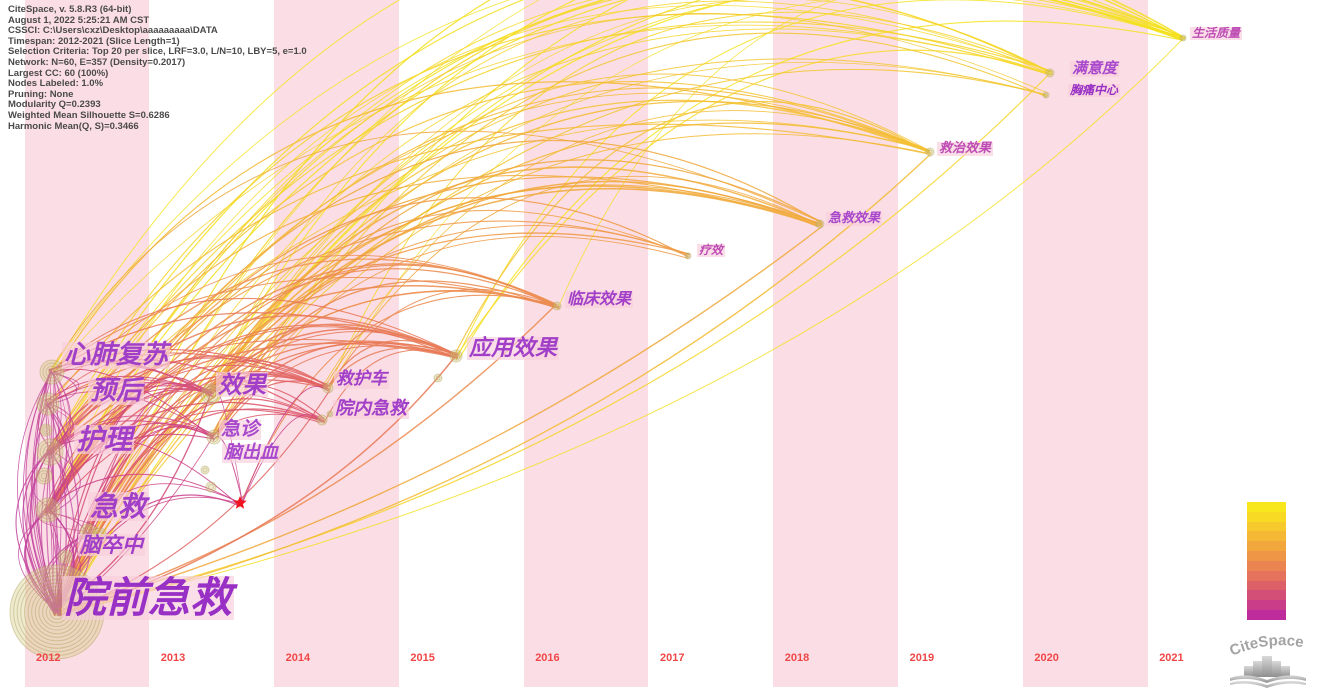 Image resolution: width=1327 pixels, height=697 pixels. What do you see at coordinates (205, 470) in the screenshot?
I see `node-n6` at bounding box center [205, 470].